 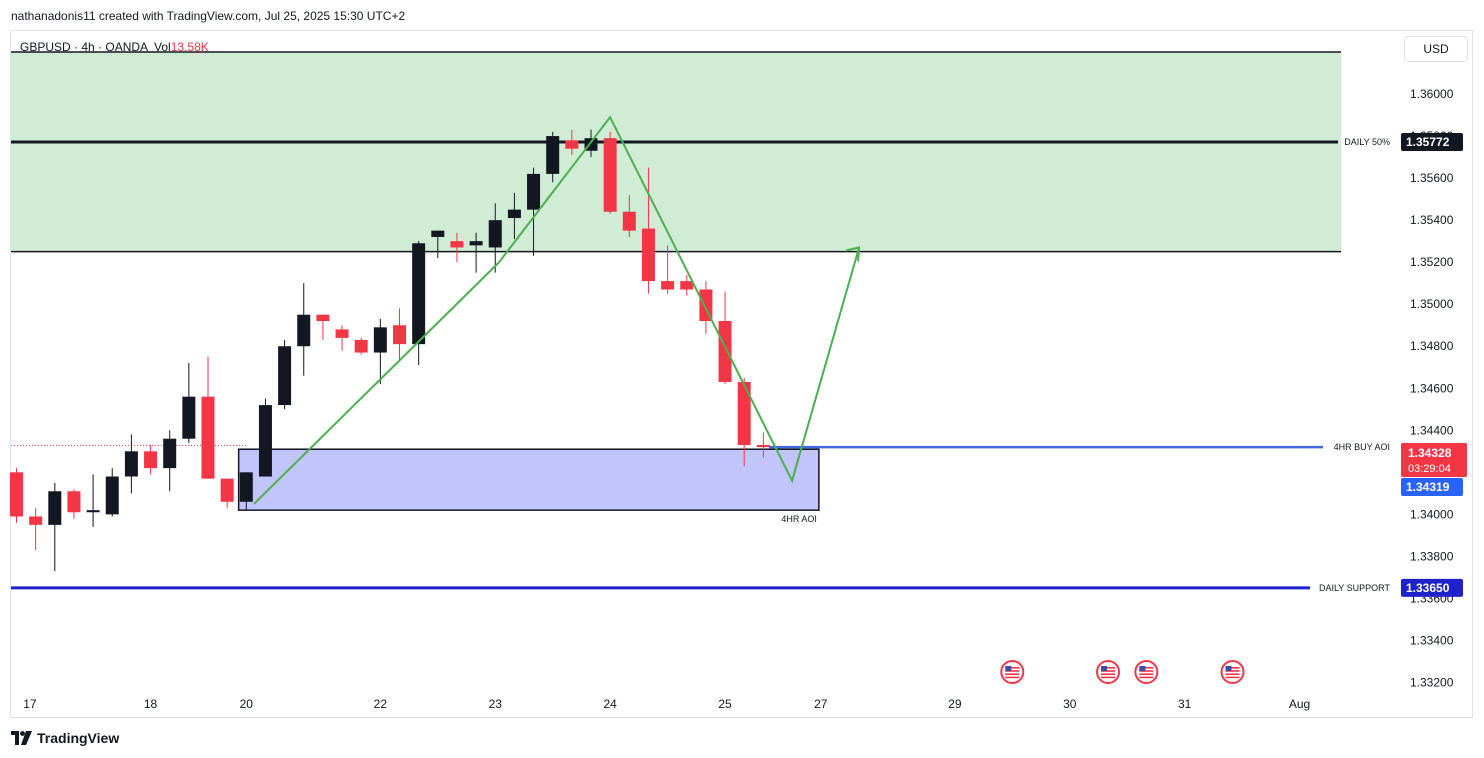 What do you see at coordinates (1122, 672) in the screenshot?
I see `events-layer` at bounding box center [1122, 672].